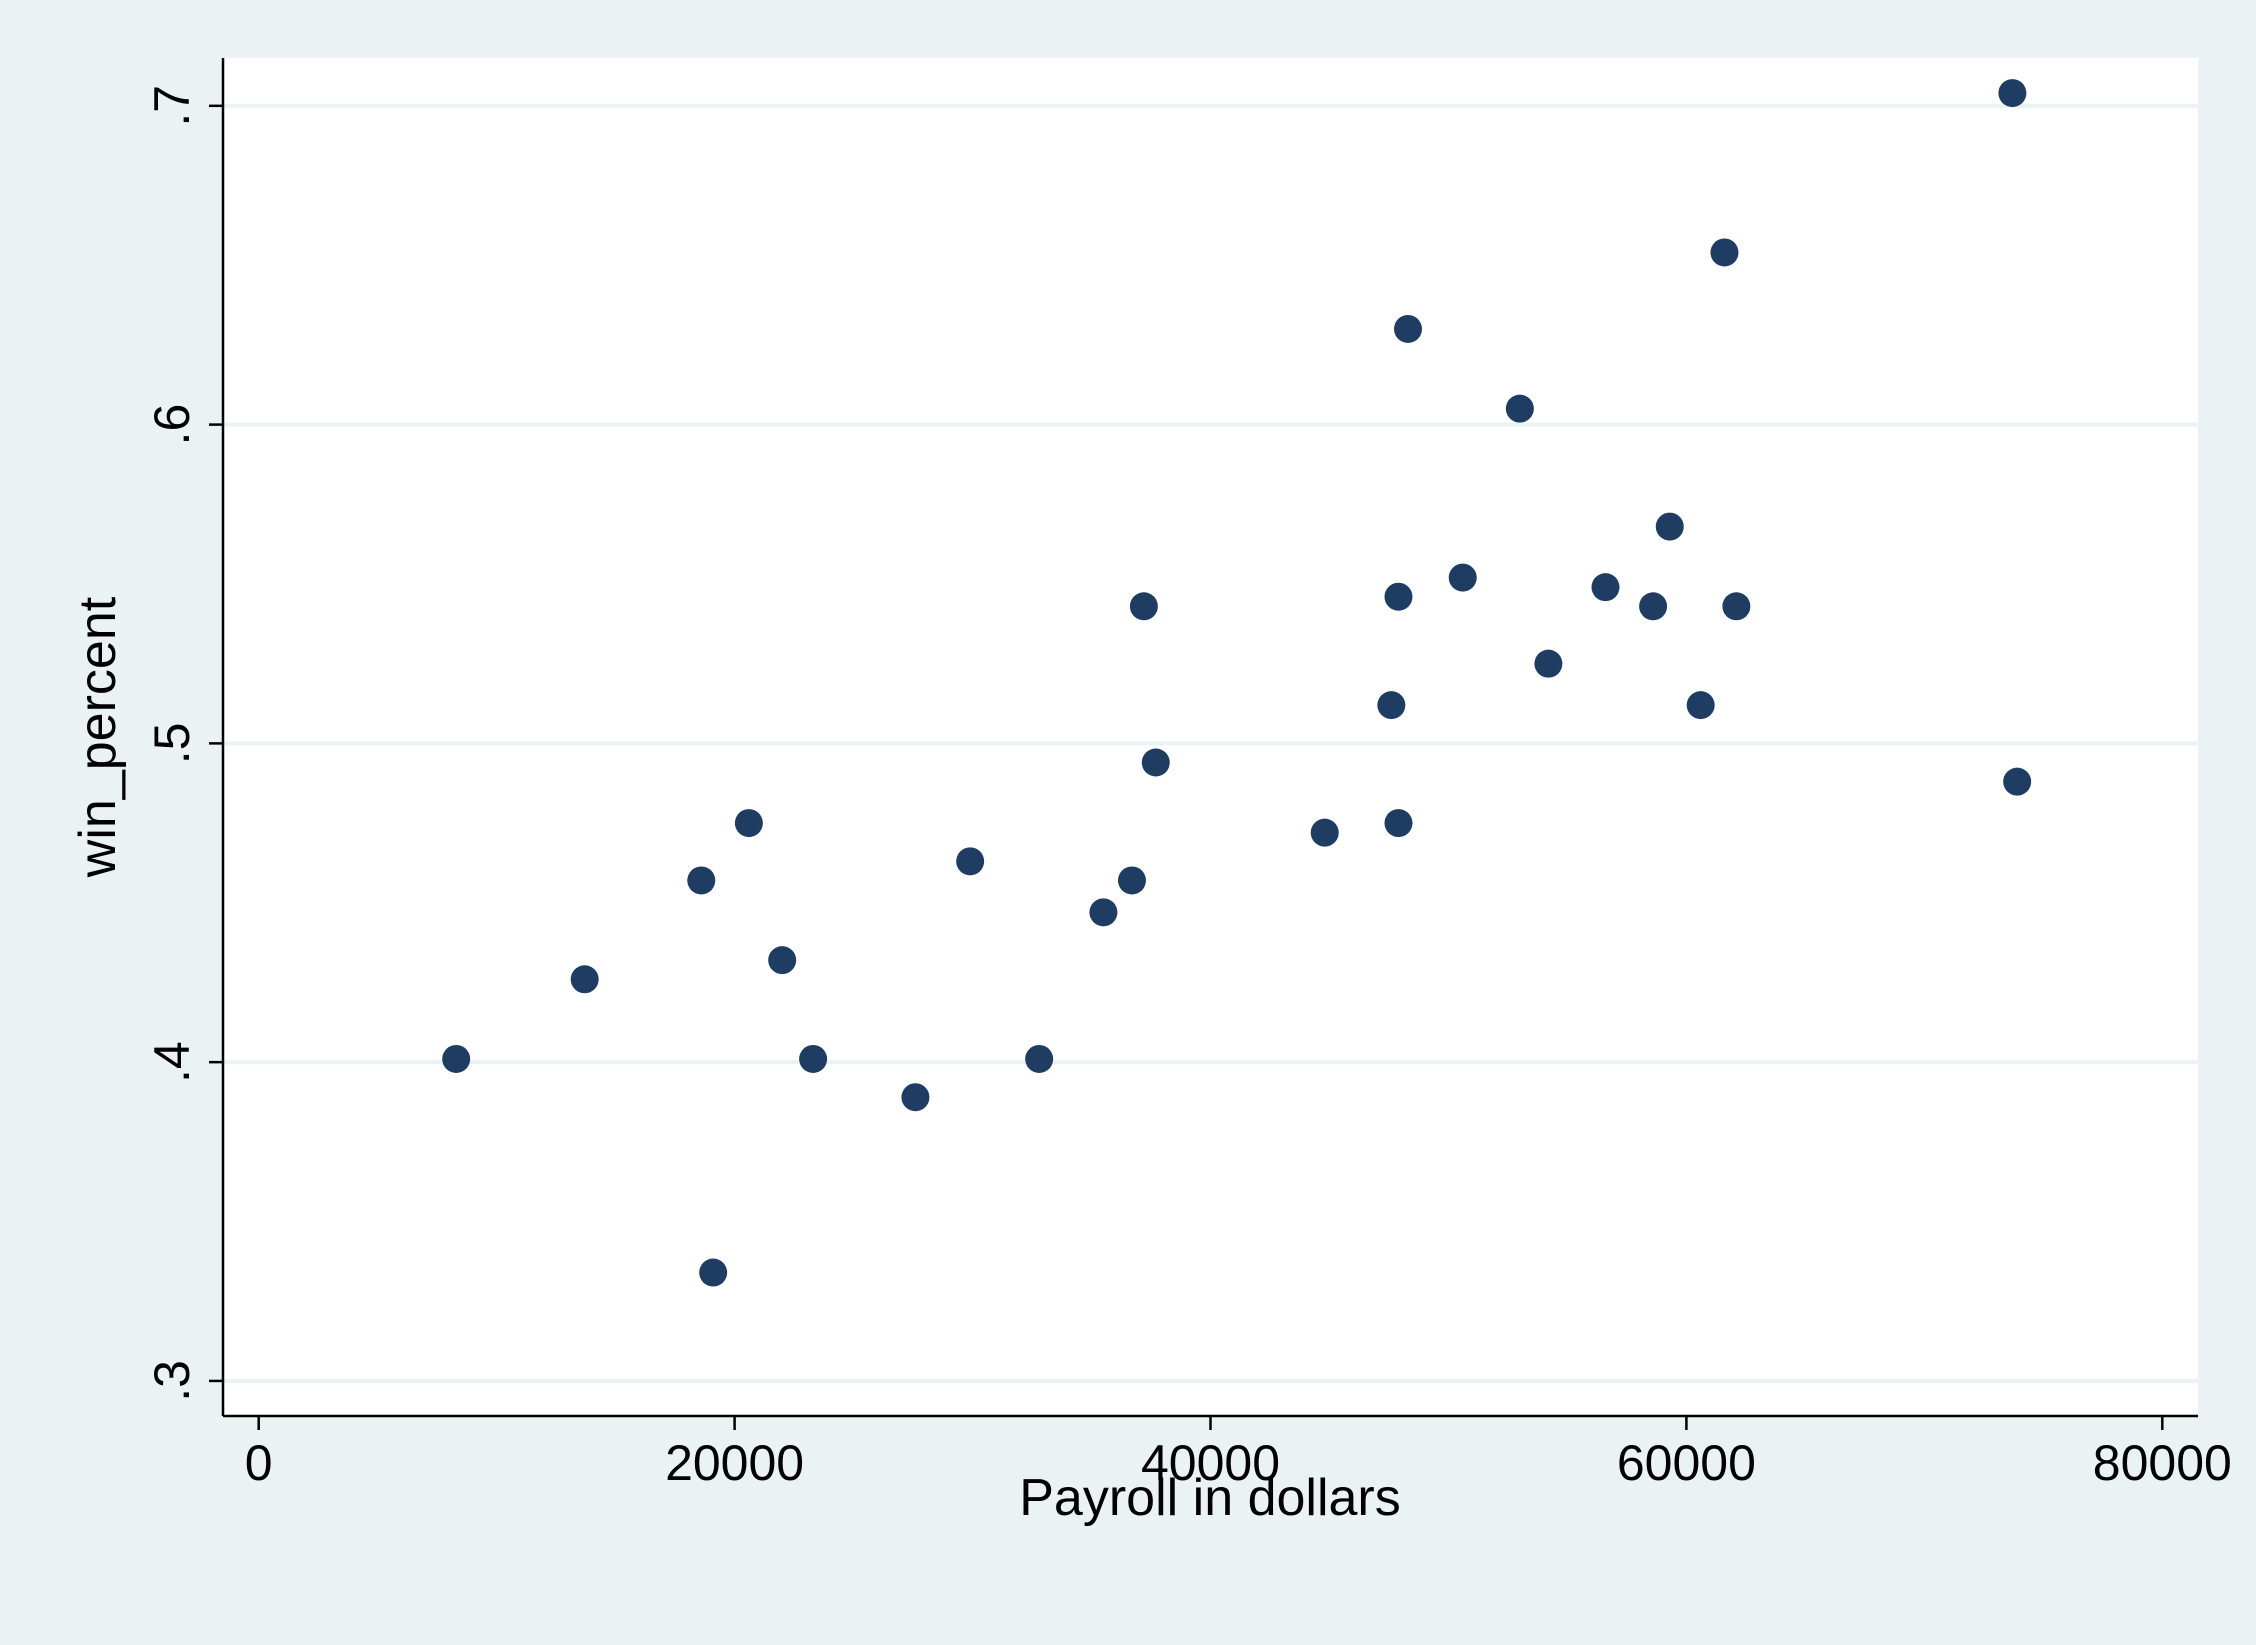  Describe the element at coordinates (1210, 1463) in the screenshot. I see `x-tick-label: 40000` at that location.